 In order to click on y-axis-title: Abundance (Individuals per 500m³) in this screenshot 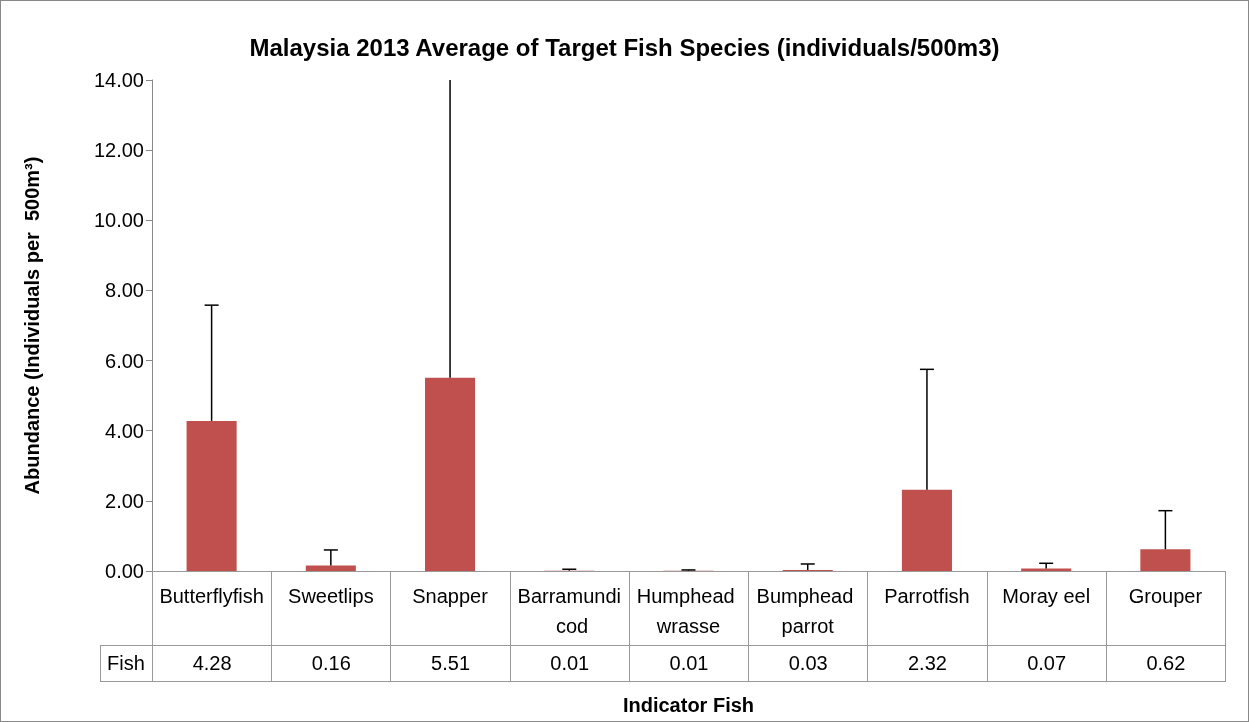, I will do `click(32, 325)`.